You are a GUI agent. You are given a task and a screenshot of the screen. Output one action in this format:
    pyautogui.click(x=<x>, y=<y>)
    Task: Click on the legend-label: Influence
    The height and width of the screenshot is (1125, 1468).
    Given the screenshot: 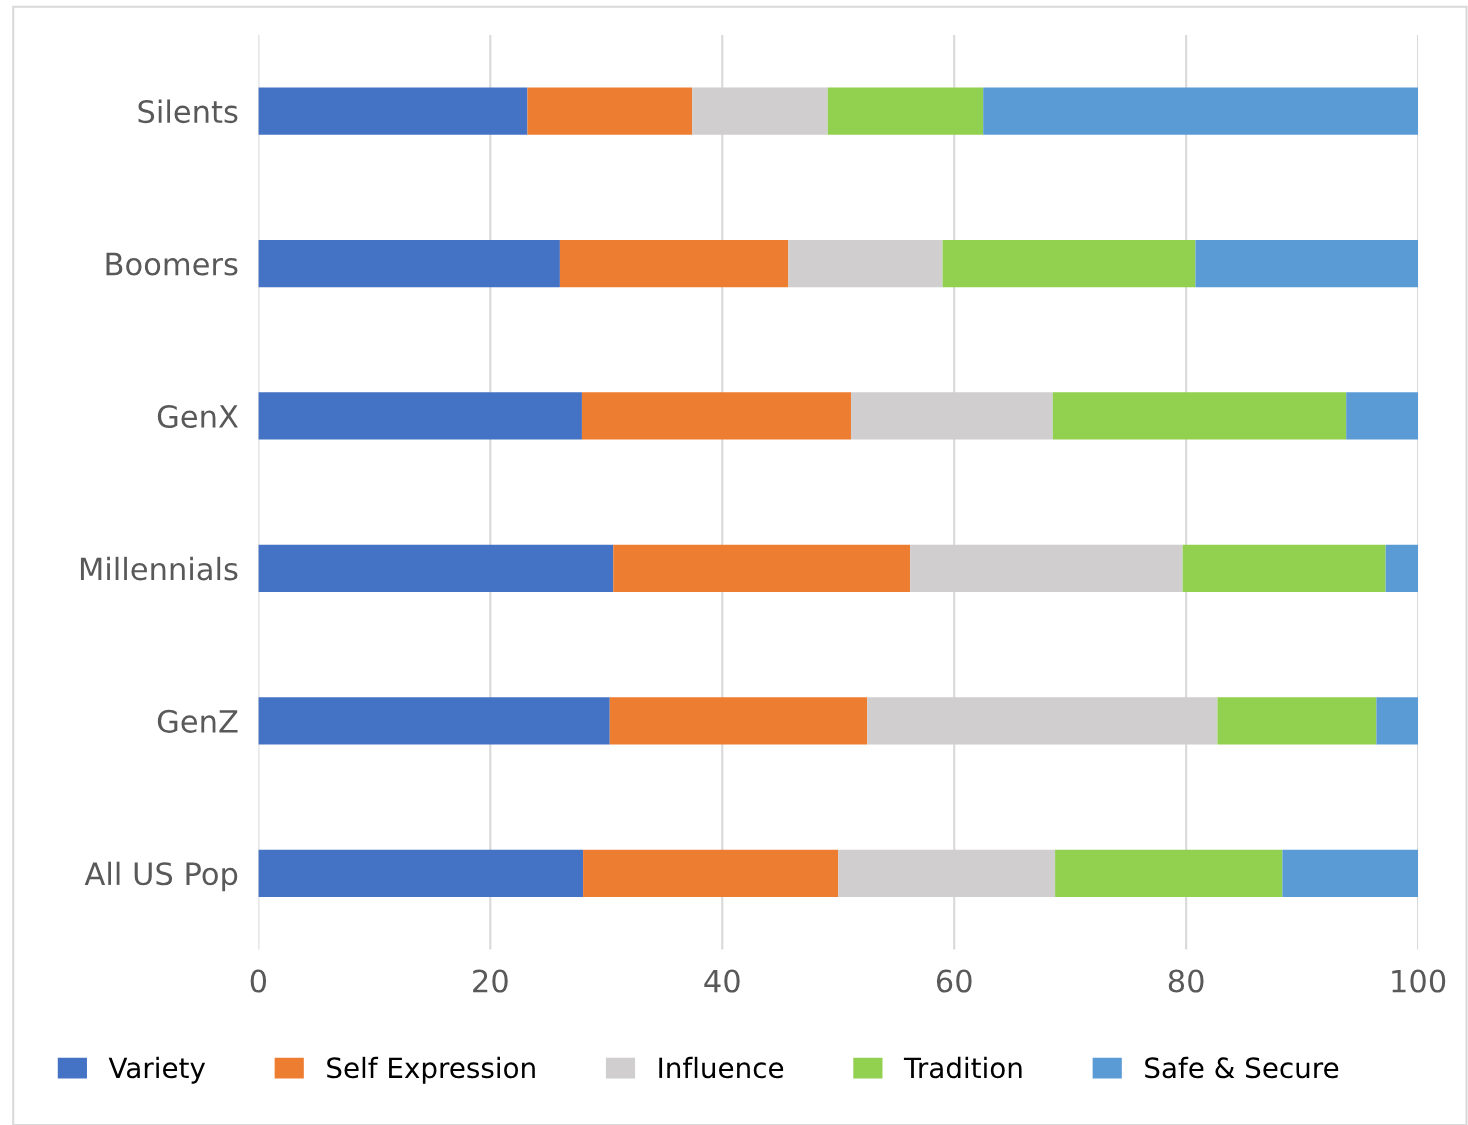 What is the action you would take?
    pyautogui.click(x=721, y=1067)
    